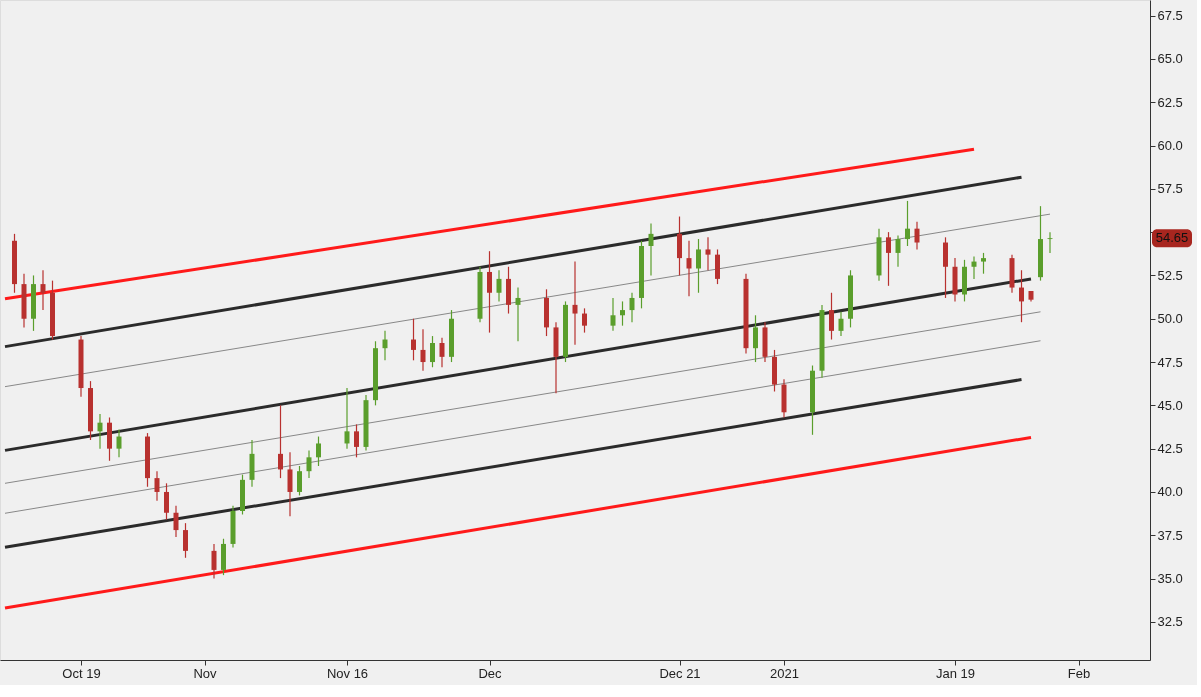 The width and height of the screenshot is (1201, 697). I want to click on x-tick-label: Jan 19, so click(955, 673).